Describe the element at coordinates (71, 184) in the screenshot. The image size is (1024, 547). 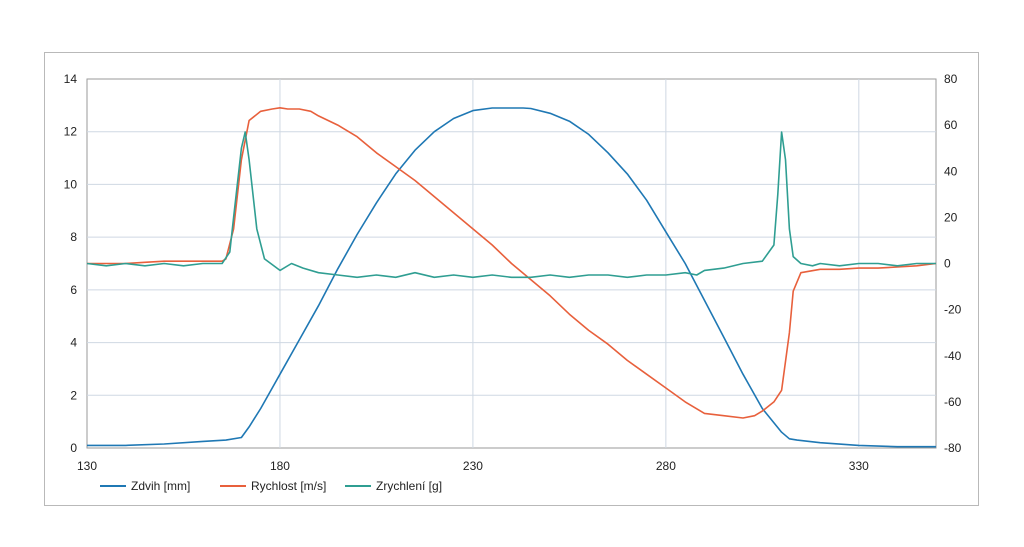
I see `y-tick-label: 10` at that location.